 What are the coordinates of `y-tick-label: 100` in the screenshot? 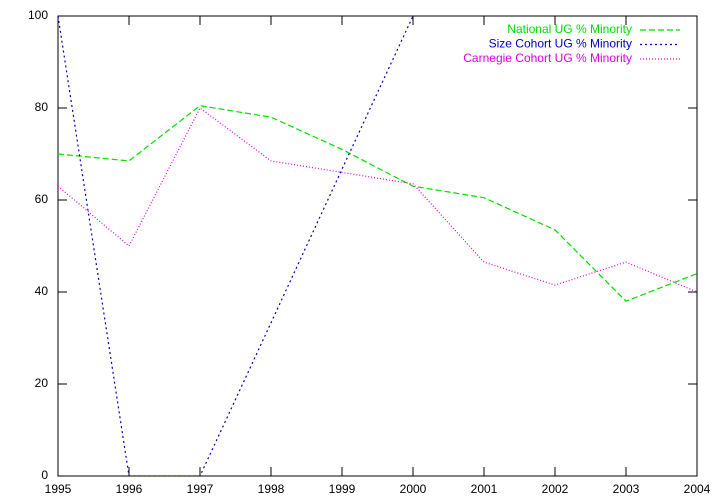 It's located at (38, 15).